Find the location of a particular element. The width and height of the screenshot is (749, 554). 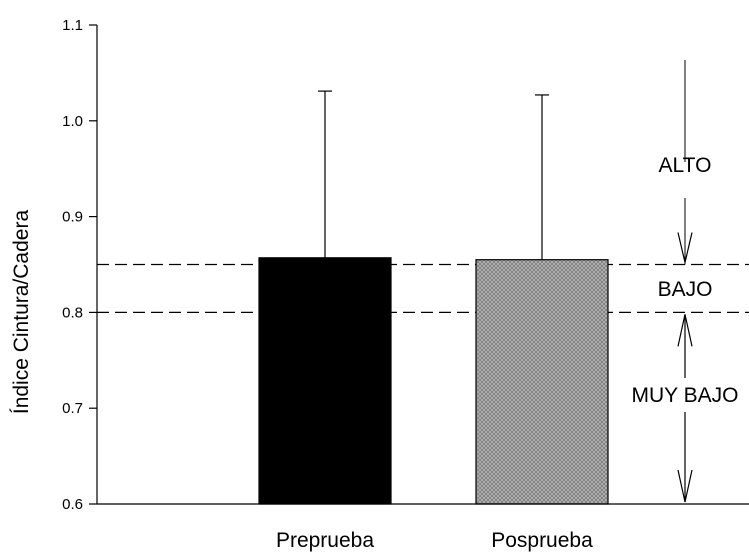

y-tick-label-0.9: 0.9 is located at coordinates (72, 217).